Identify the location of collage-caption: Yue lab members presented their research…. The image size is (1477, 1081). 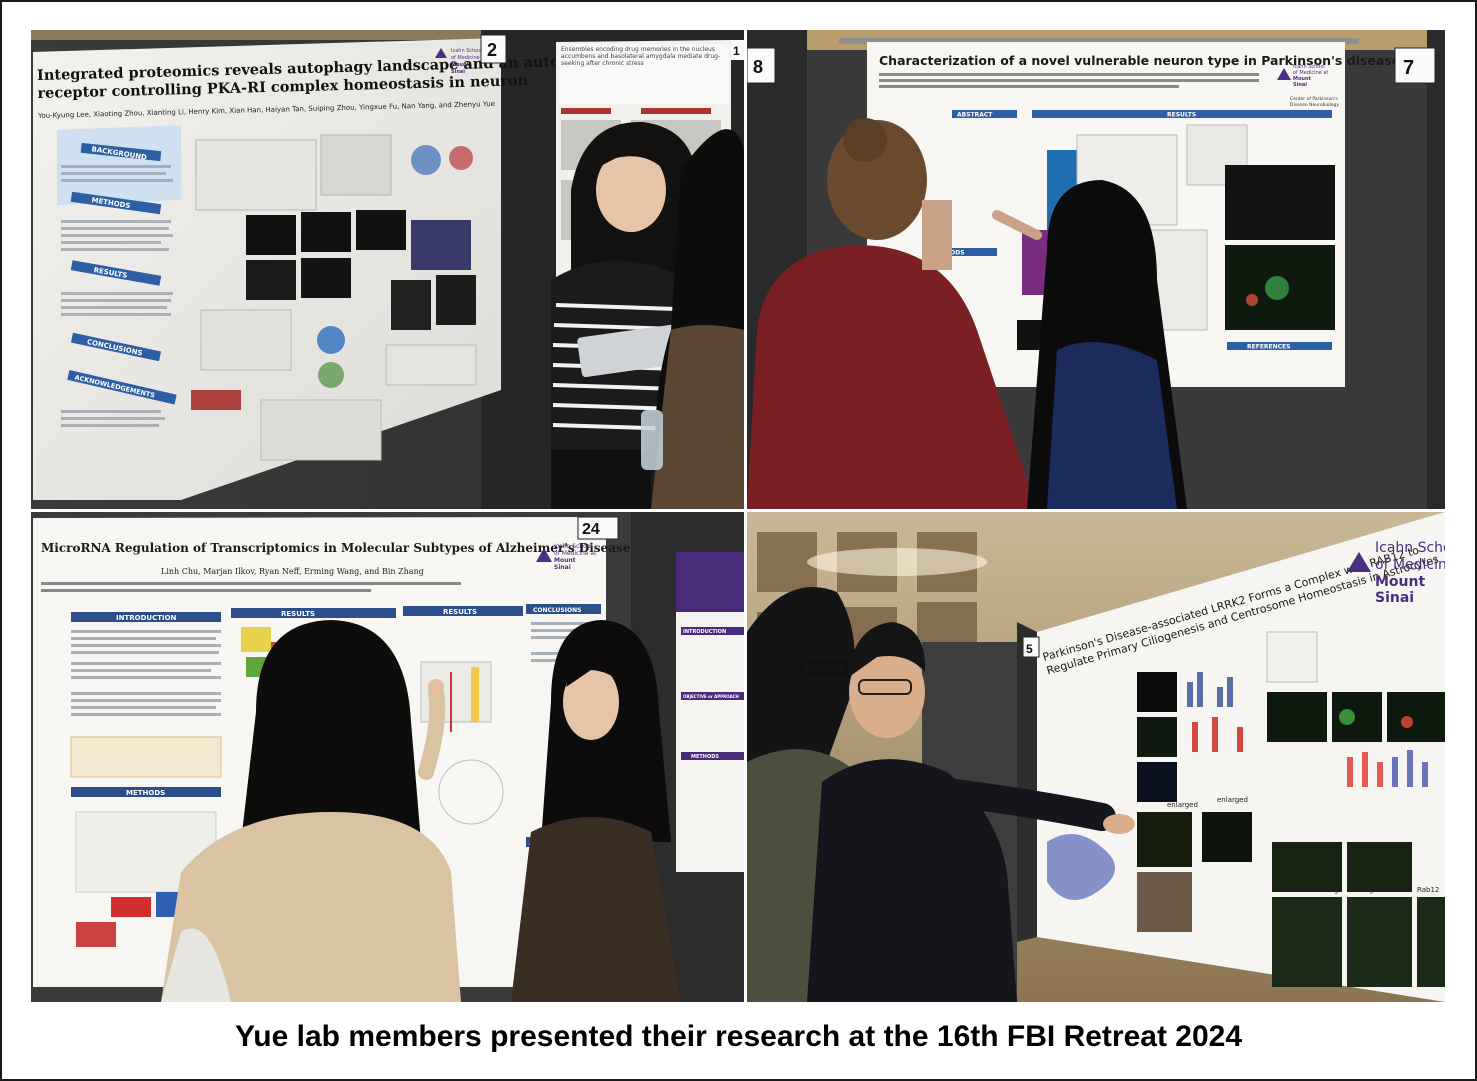
(738, 1036).